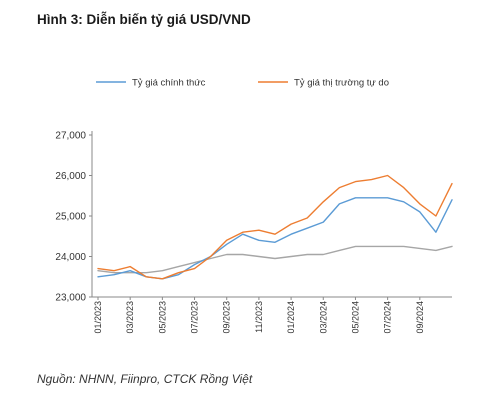 The width and height of the screenshot is (496, 408). Describe the element at coordinates (388, 317) in the screenshot. I see `x-tick-label: 07/2024` at that location.